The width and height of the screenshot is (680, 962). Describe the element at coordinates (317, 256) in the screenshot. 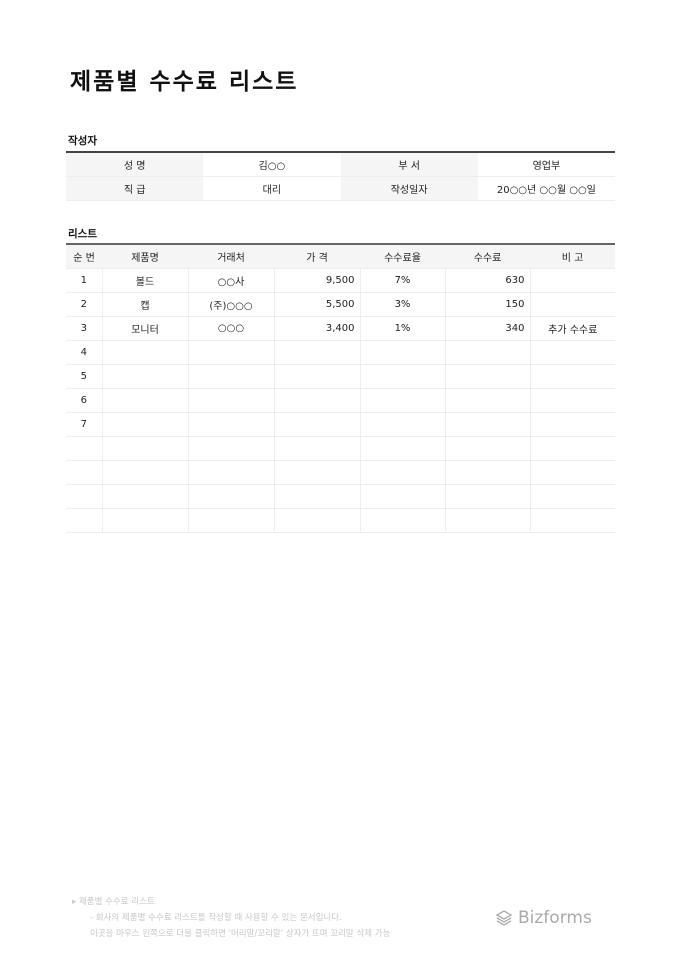

I see `column-header: 가 격` at that location.